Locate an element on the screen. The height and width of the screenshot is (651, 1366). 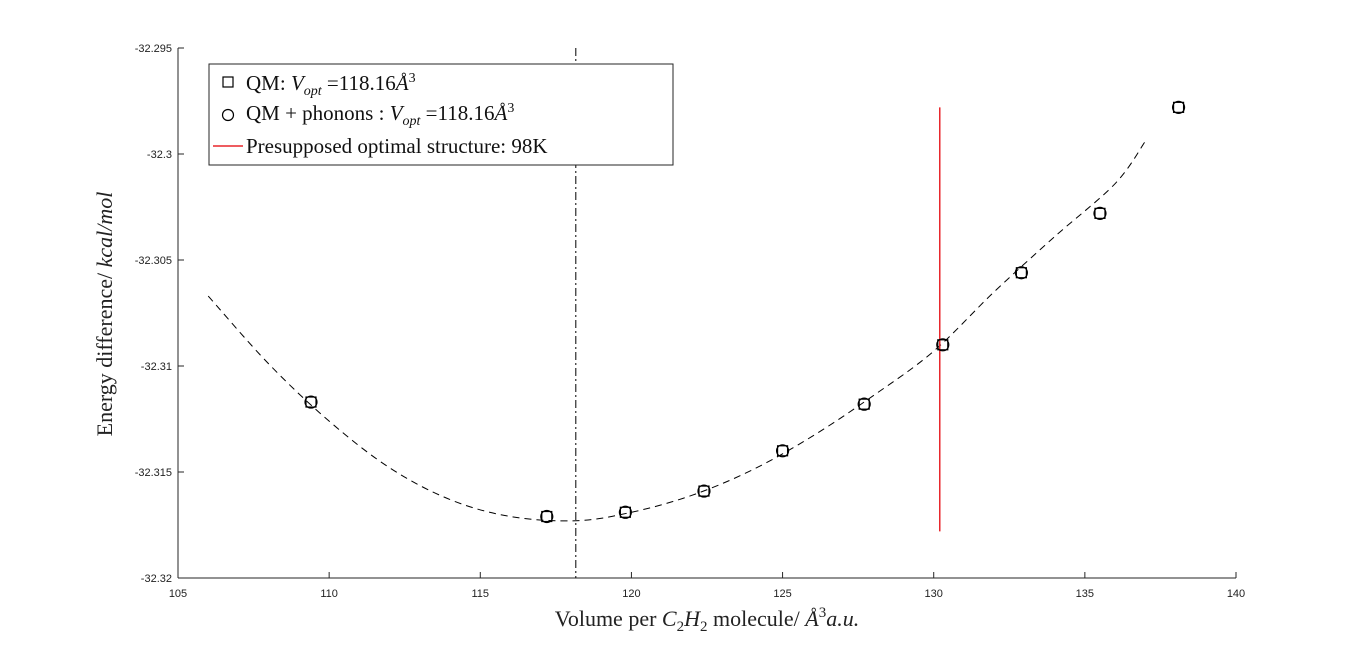
legend-box is located at coordinates (441, 114).